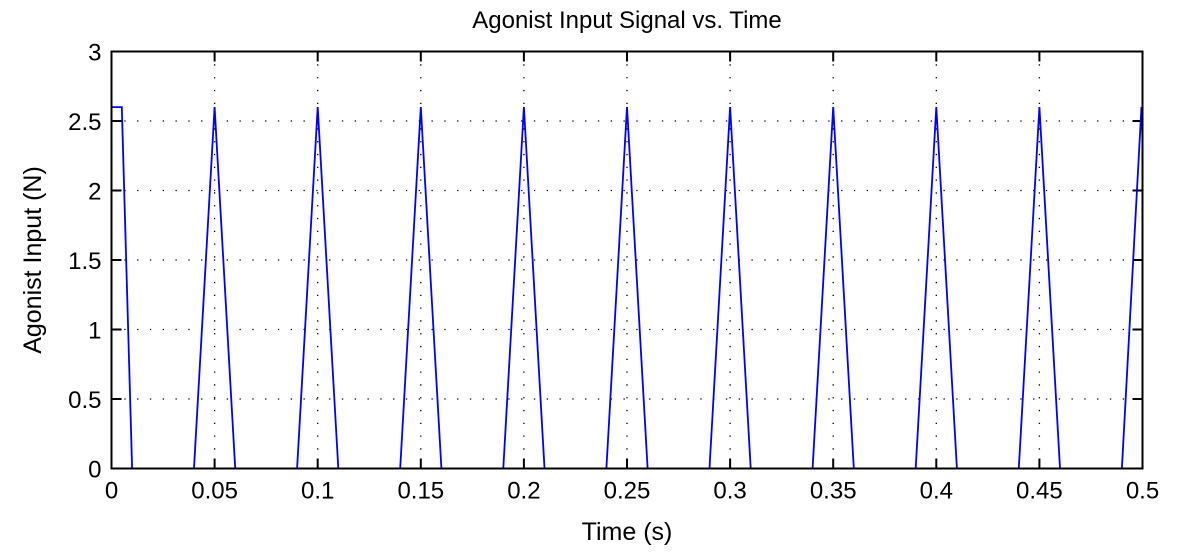 The height and width of the screenshot is (553, 1200). I want to click on x-tick-label: 0.1, so click(317, 491).